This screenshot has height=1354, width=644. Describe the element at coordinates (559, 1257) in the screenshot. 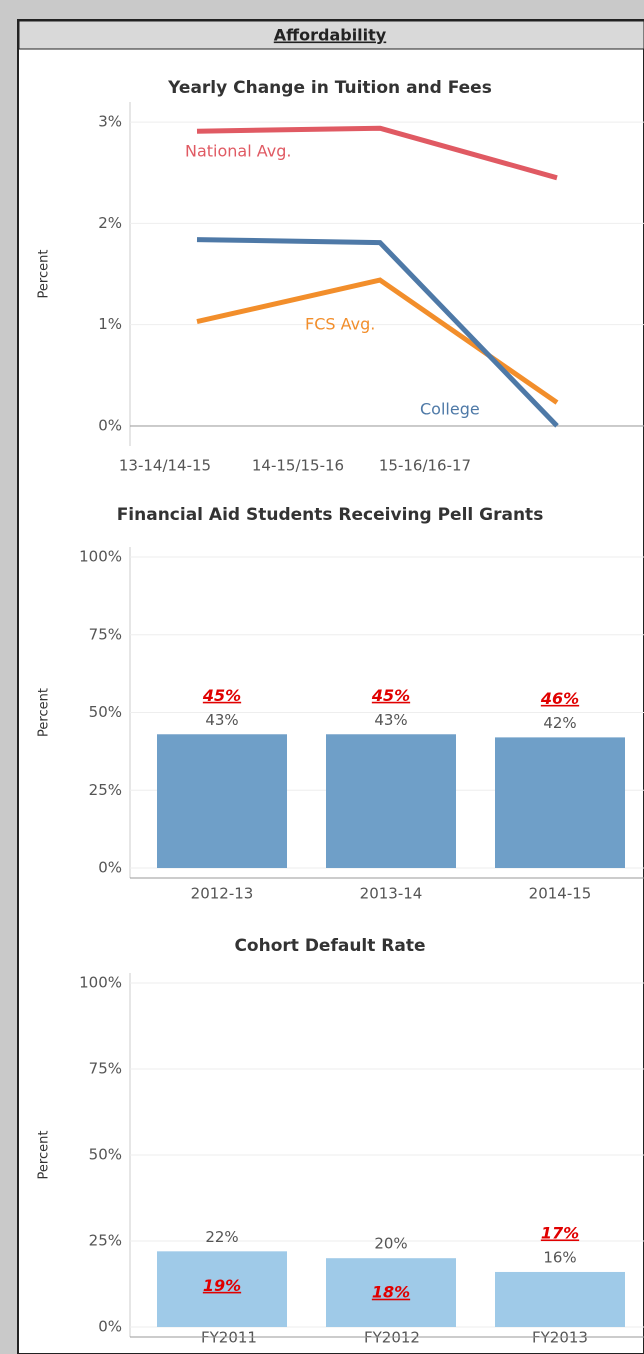

I see `bar-value-label: 16%` at that location.